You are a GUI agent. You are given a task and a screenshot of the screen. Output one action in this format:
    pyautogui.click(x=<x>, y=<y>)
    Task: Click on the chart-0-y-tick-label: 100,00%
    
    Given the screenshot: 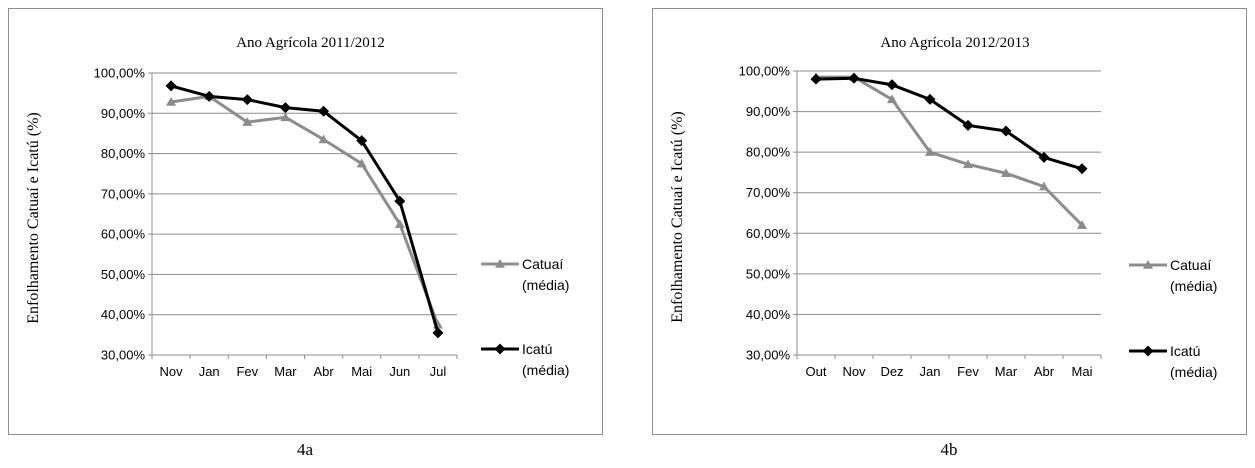 What is the action you would take?
    pyautogui.click(x=120, y=73)
    